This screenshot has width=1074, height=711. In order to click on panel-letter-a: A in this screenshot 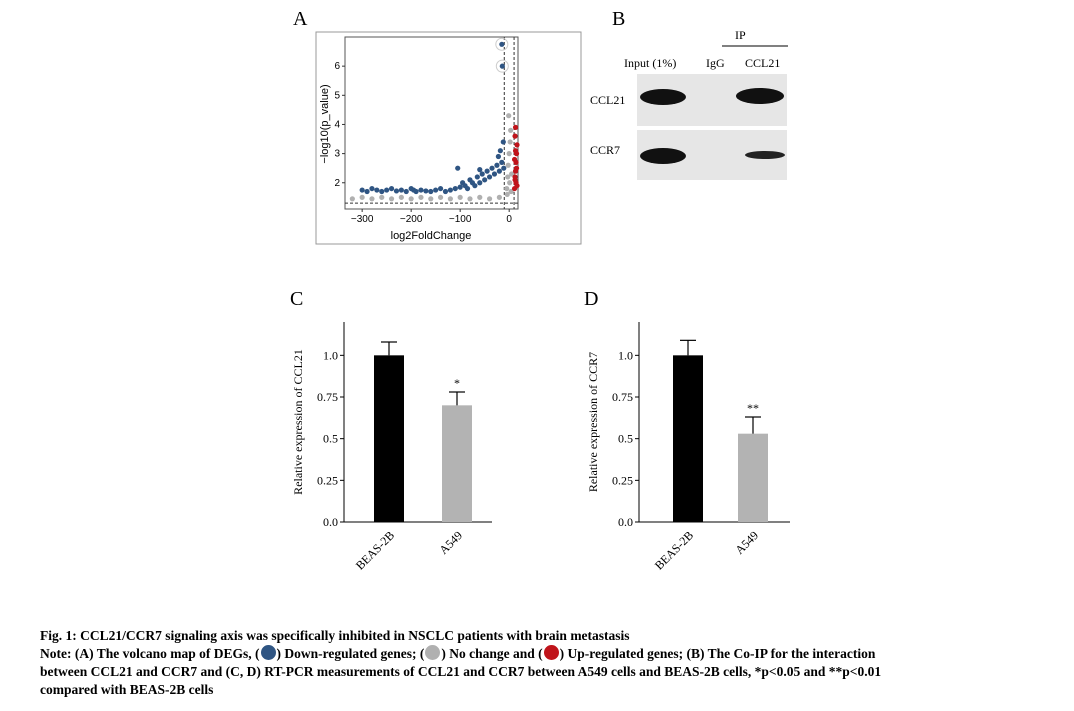, I will do `click(300, 19)`.